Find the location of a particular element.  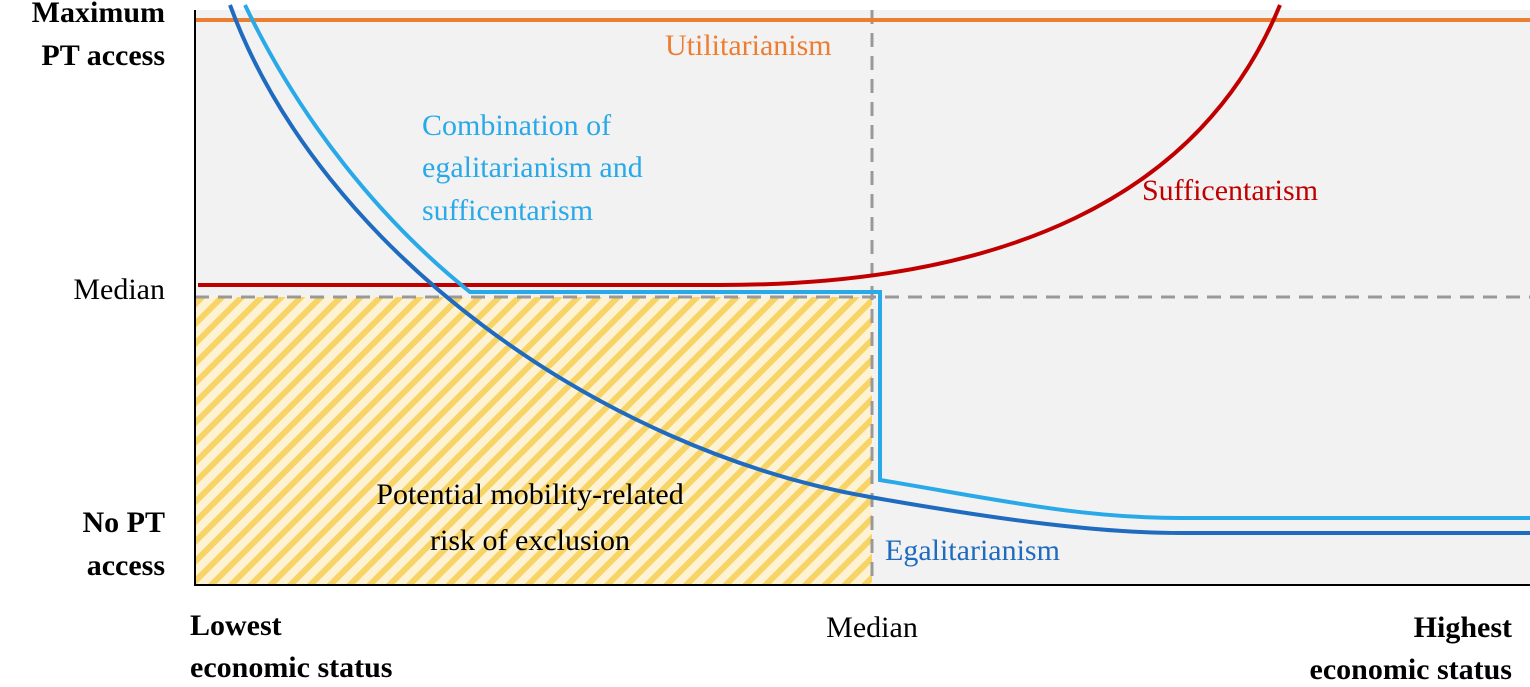

x-left-label: economic status is located at coordinates (291, 667).